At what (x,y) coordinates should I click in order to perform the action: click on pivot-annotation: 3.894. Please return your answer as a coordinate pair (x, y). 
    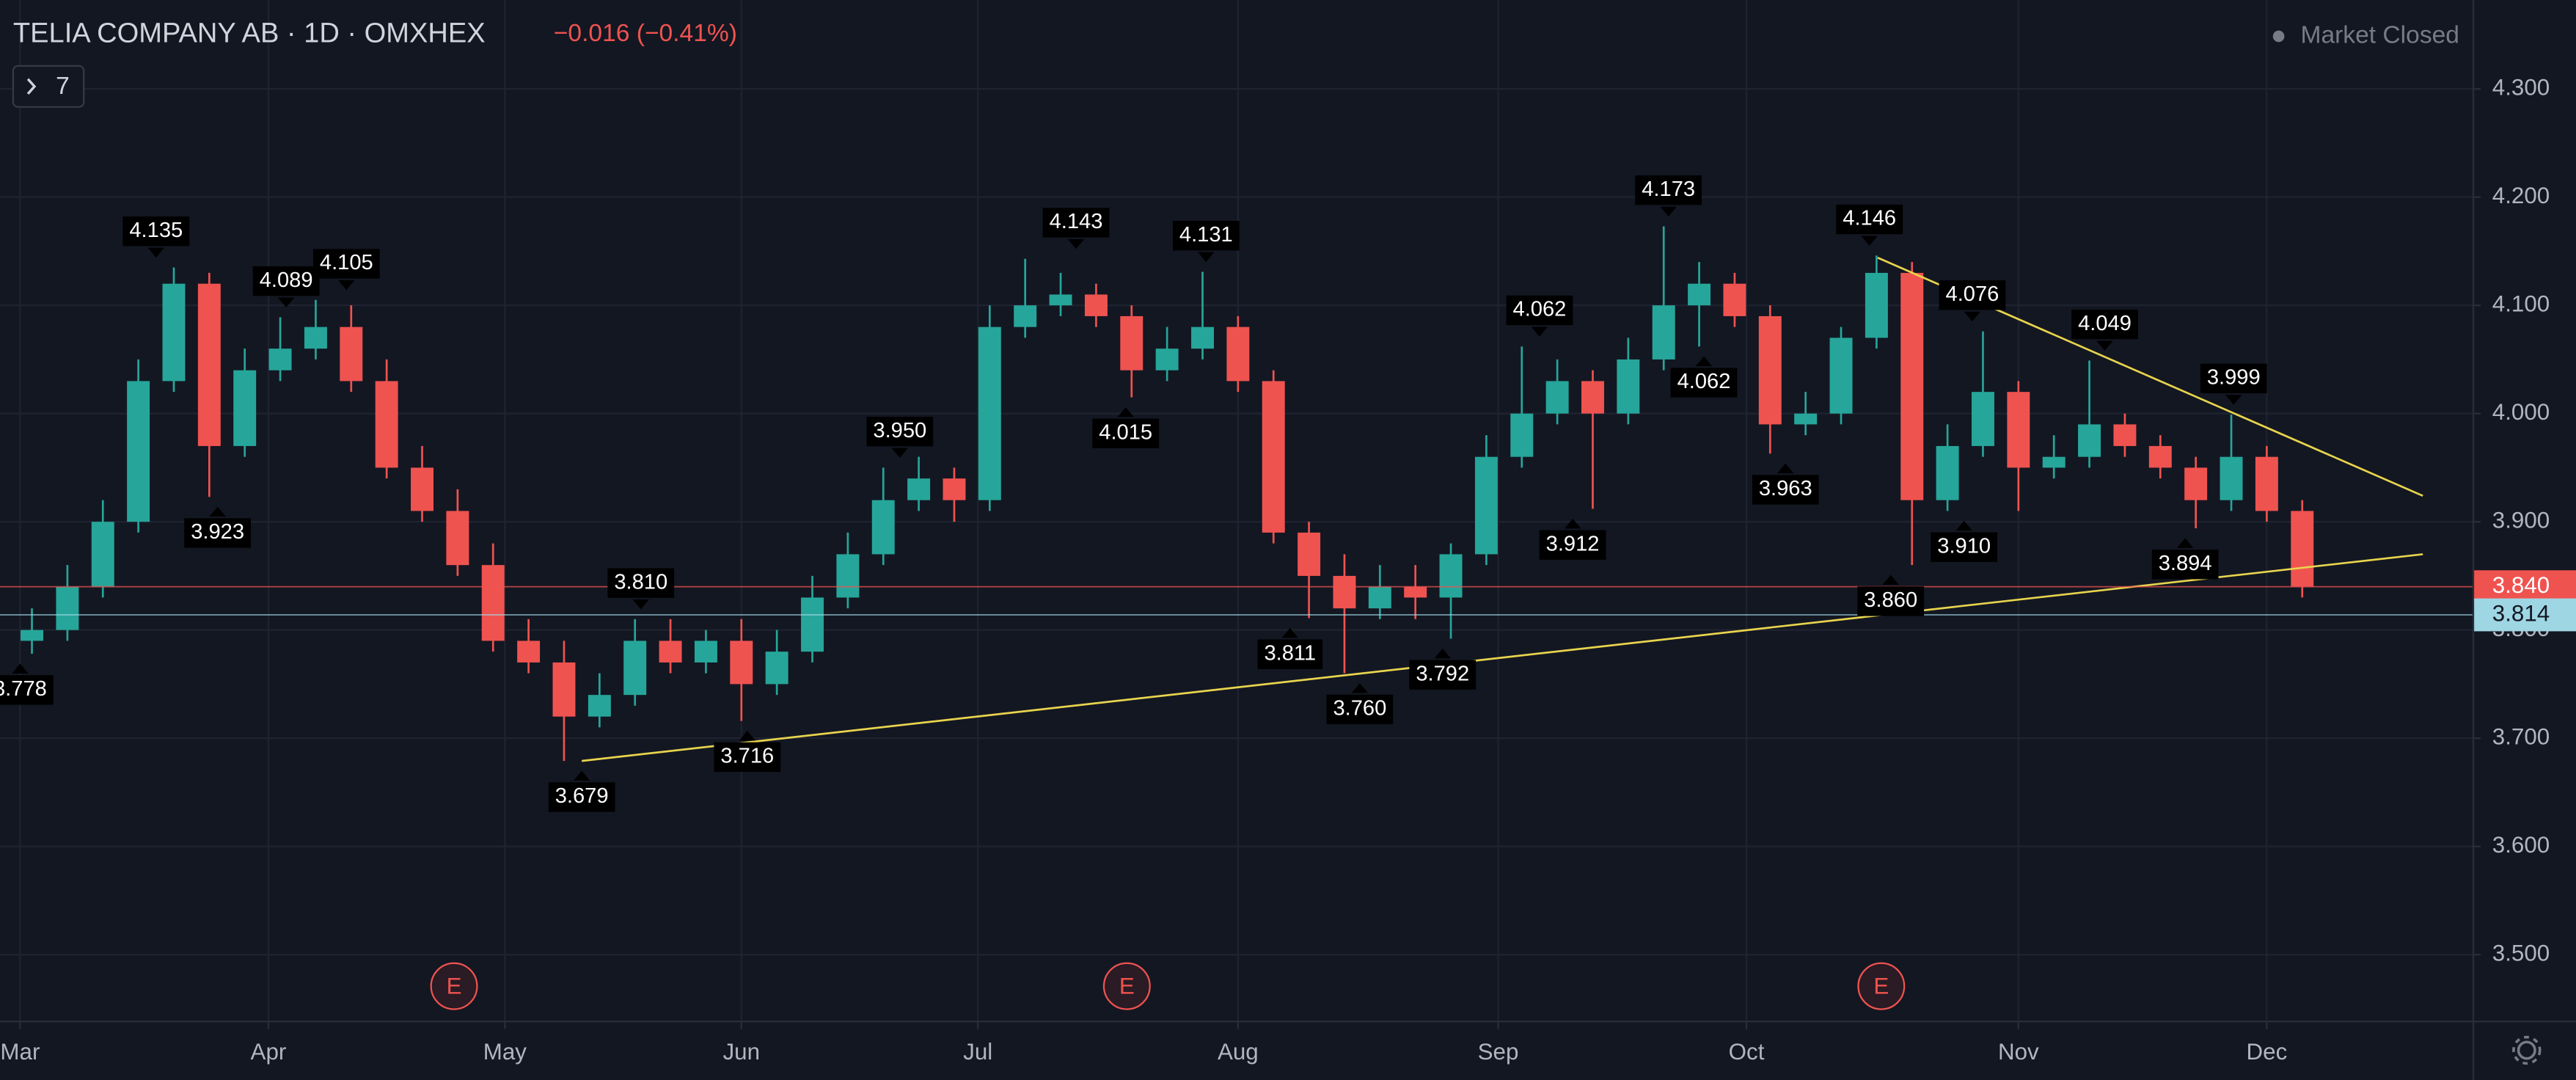
    Looking at the image, I should click on (2185, 559).